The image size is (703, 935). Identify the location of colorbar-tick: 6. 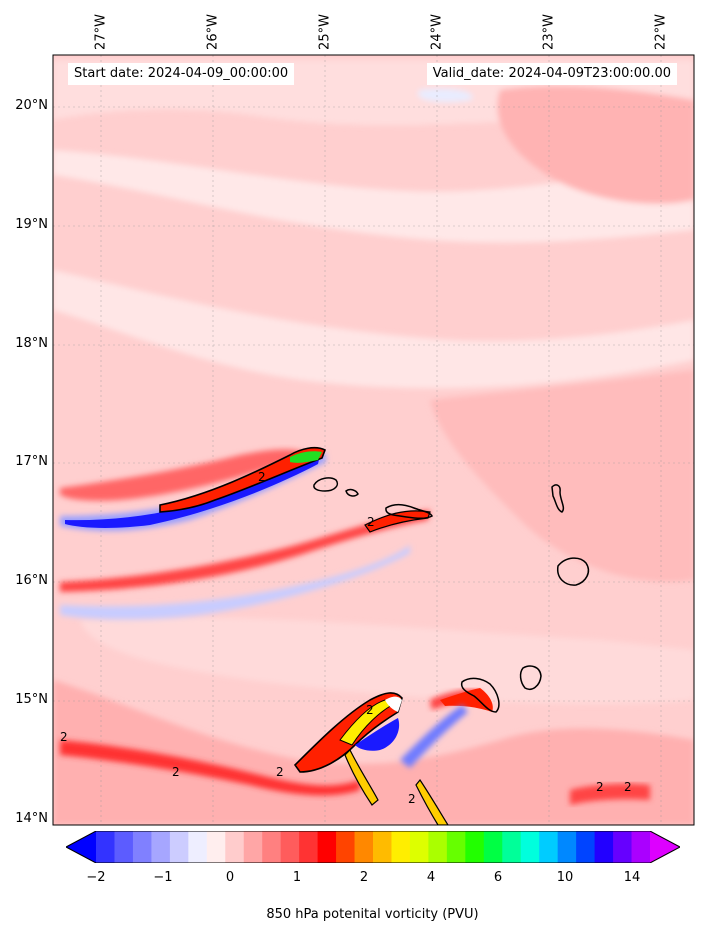
(498, 877).